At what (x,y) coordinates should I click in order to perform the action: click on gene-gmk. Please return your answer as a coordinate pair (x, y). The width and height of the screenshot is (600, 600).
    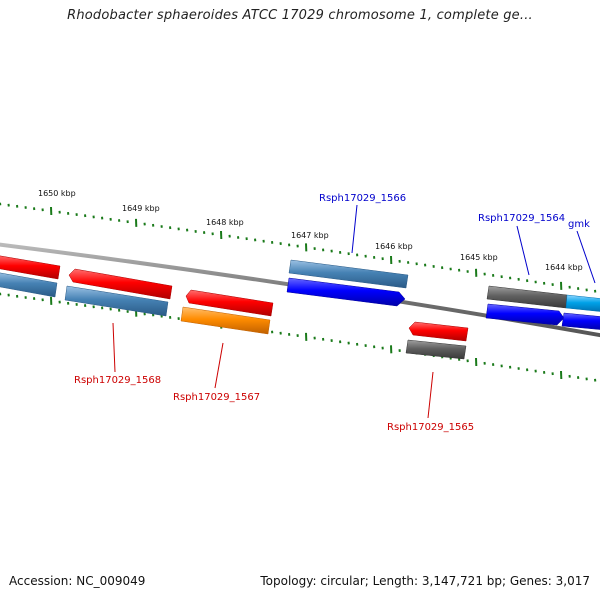
    Looking at the image, I should click on (582, 303).